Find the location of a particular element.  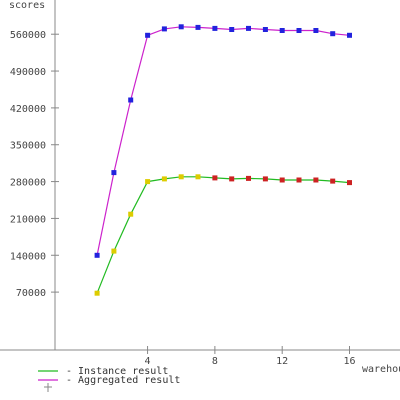

x-ticks: 4 8 12 16 is located at coordinates (250, 356).